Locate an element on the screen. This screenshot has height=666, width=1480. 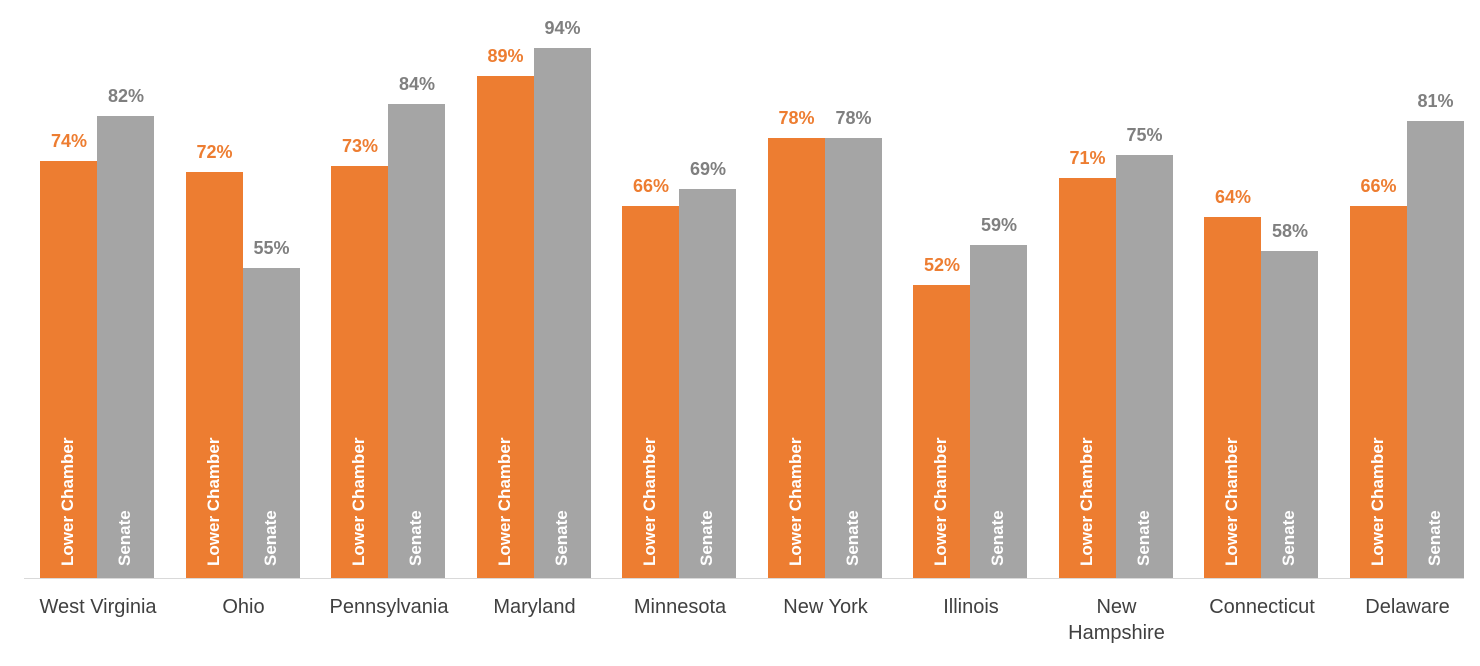
lower-value-label: 64% is located at coordinates (1233, 197).